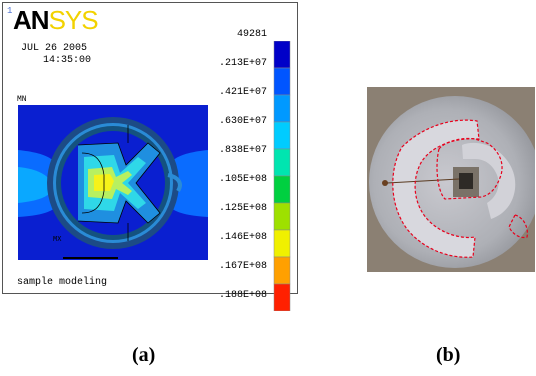 This screenshot has height=376, width=536. What do you see at coordinates (242, 92) in the screenshot?
I see `legend-value: .421E+07` at bounding box center [242, 92].